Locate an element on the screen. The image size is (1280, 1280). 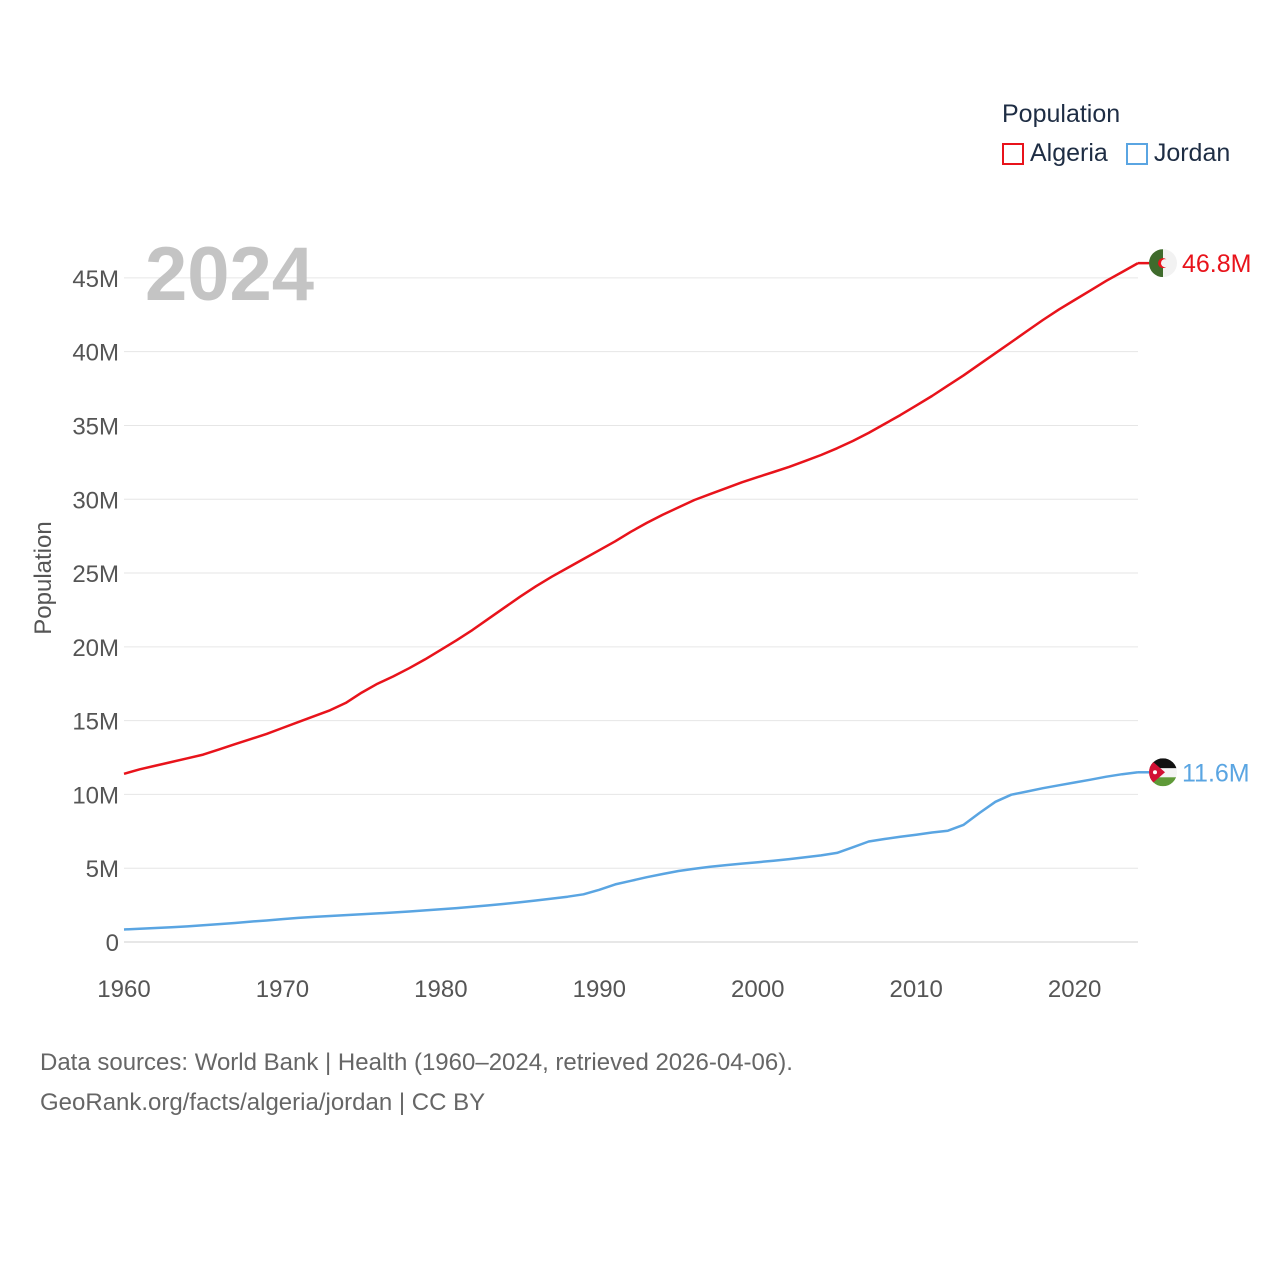
legend-item-algeria: Algeria is located at coordinates (1055, 153).